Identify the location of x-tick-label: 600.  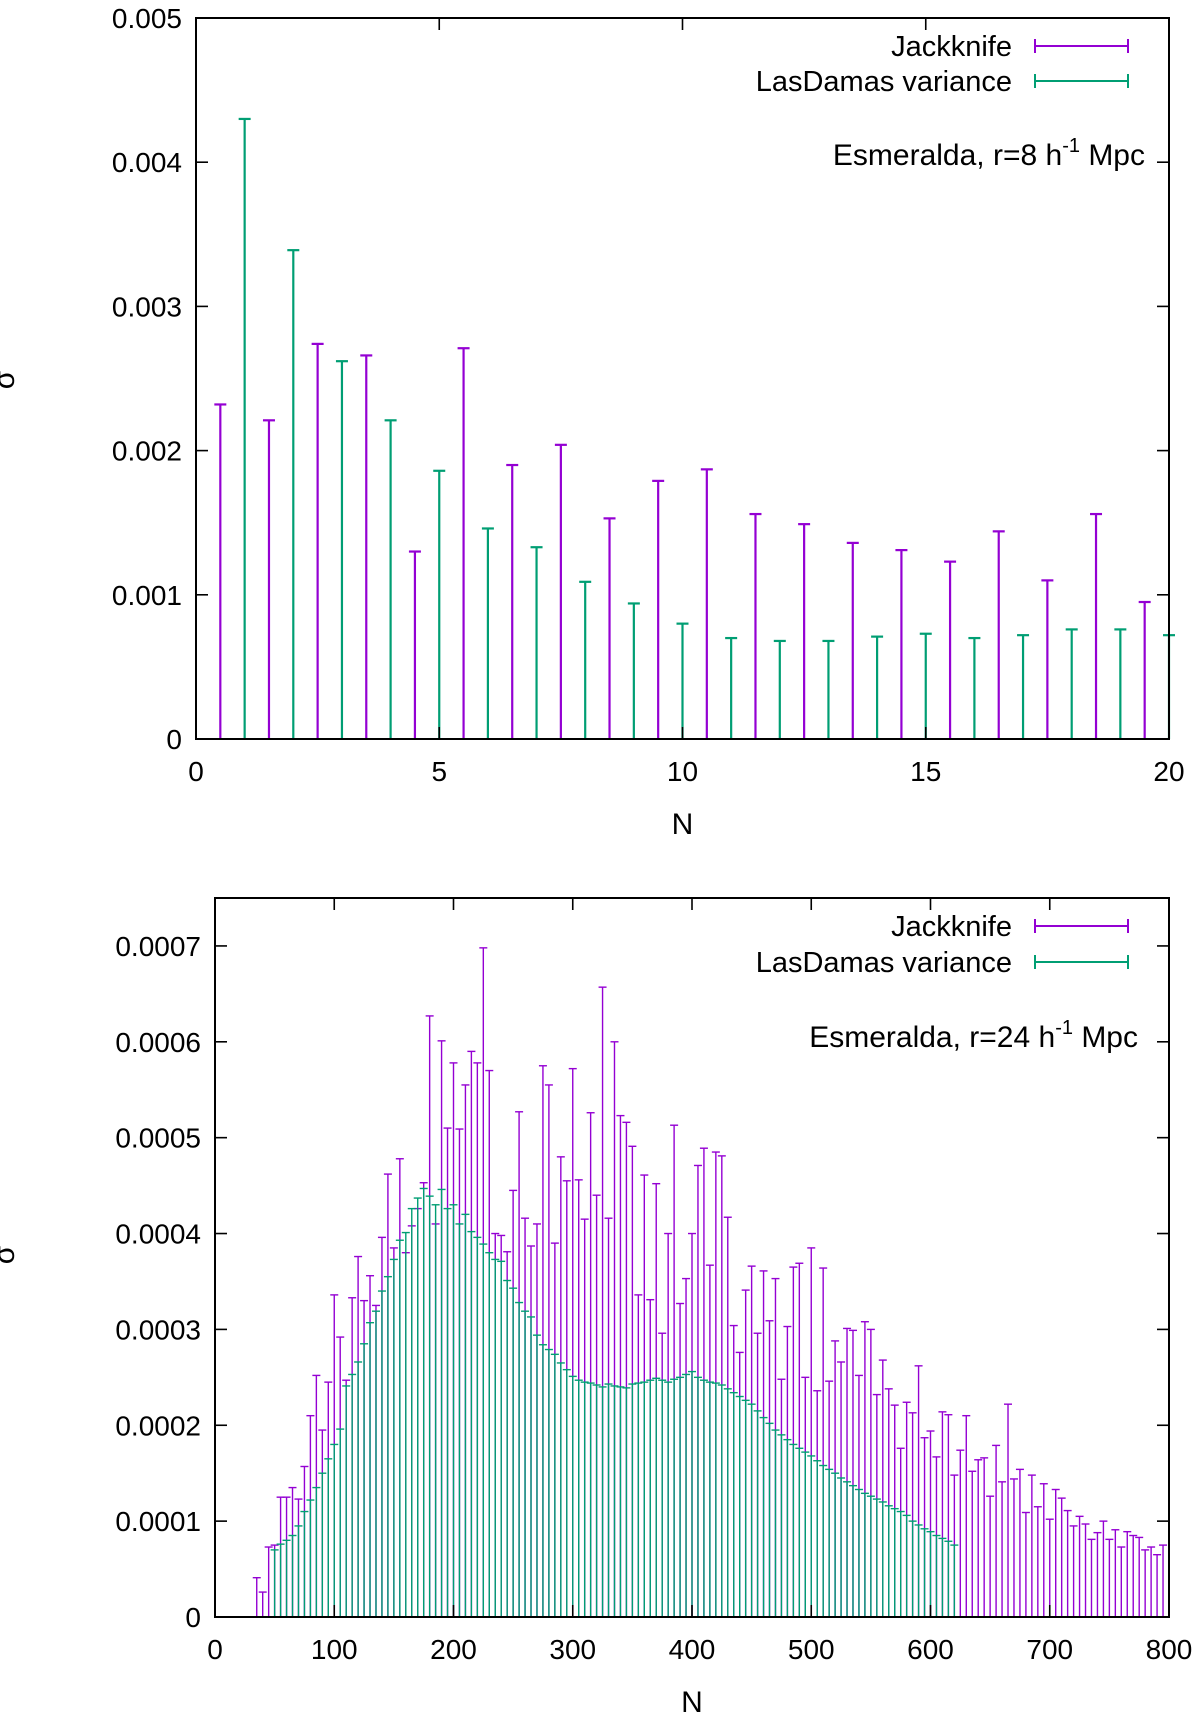
(930, 1649).